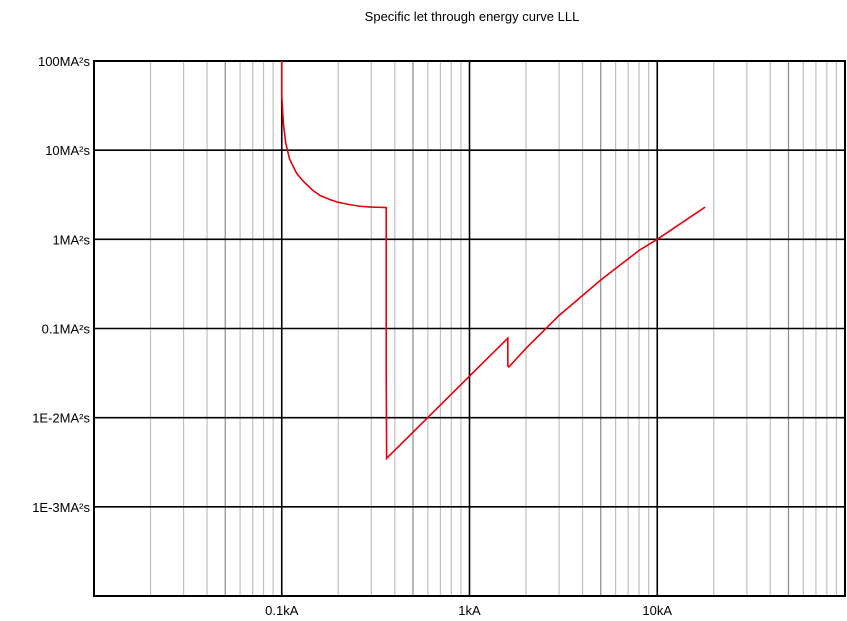 The height and width of the screenshot is (621, 847). What do you see at coordinates (71, 239) in the screenshot?
I see `y-tick-label: 1MA²s` at bounding box center [71, 239].